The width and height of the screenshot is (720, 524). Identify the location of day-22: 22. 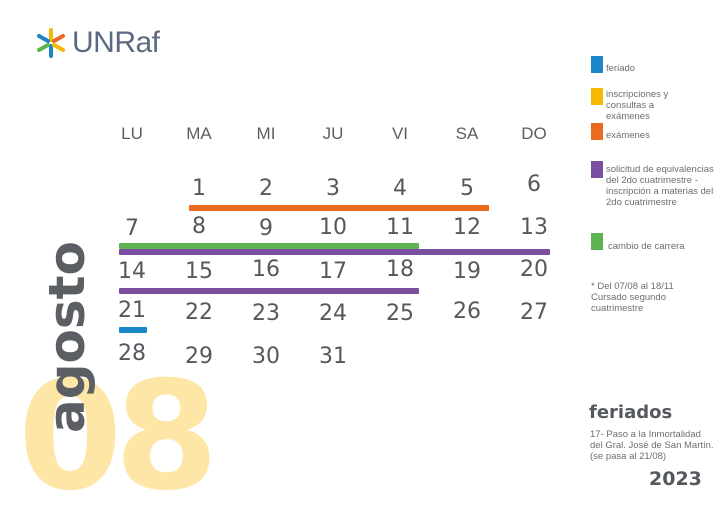
(199, 312).